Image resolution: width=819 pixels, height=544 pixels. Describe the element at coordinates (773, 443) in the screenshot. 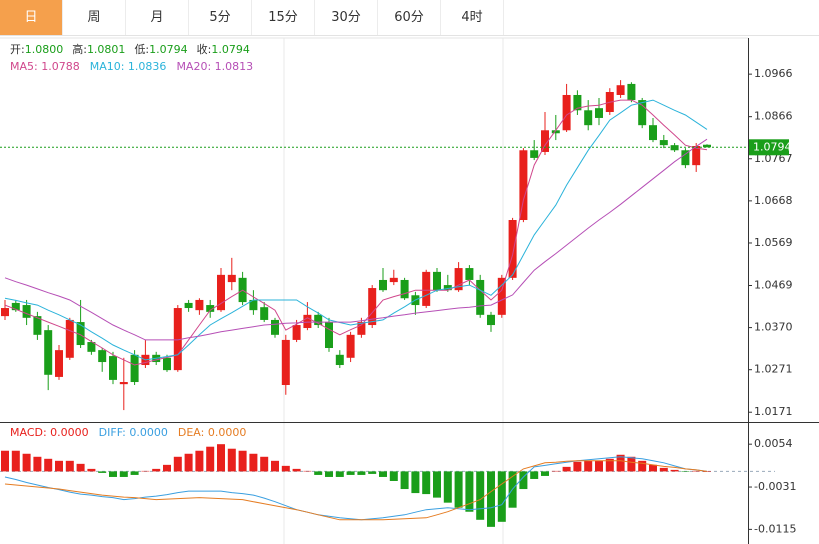

I see `y-tick-label: 0.0054` at that location.